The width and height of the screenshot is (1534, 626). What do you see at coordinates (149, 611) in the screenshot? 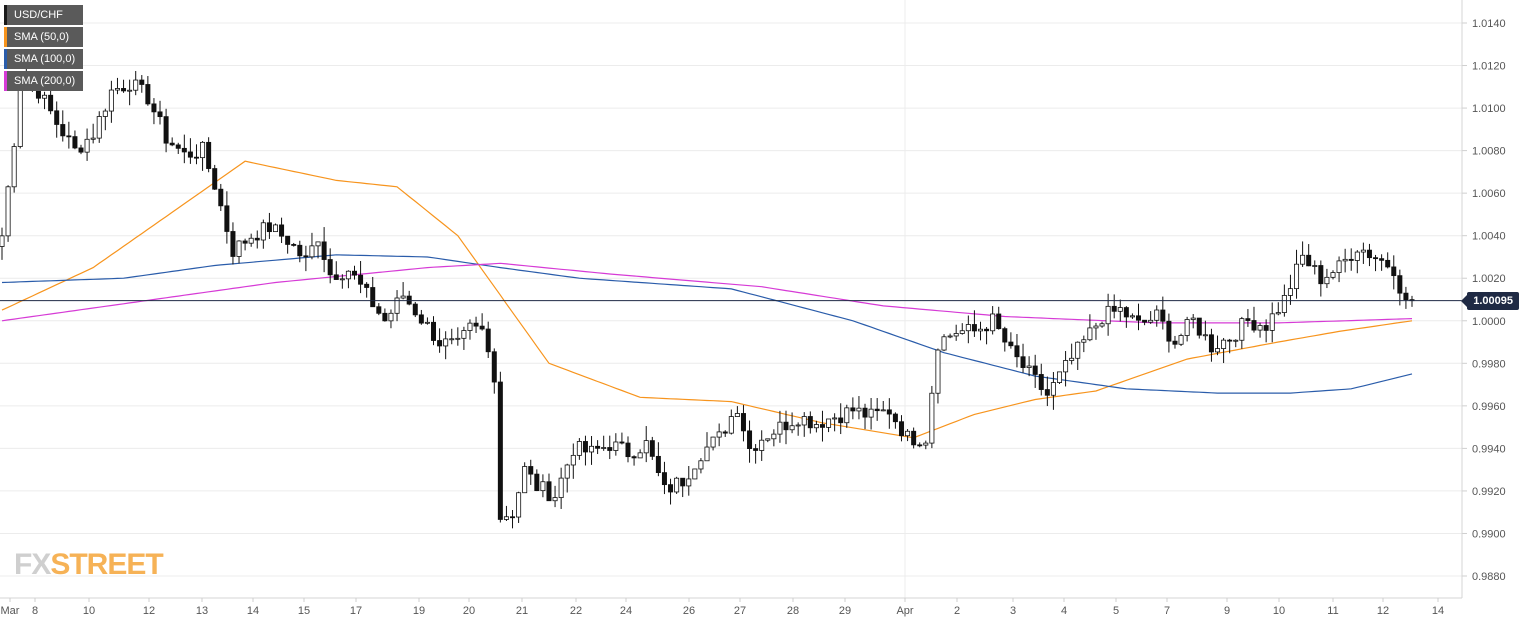
I see `x-tick-label: 12` at bounding box center [149, 611].